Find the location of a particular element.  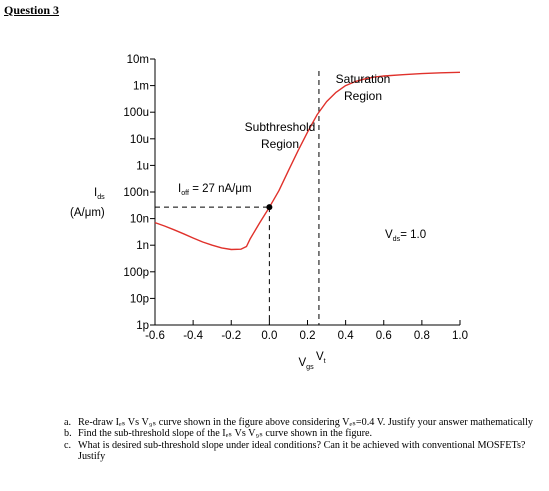

saturation-region-label: Saturation is located at coordinates (363, 79).